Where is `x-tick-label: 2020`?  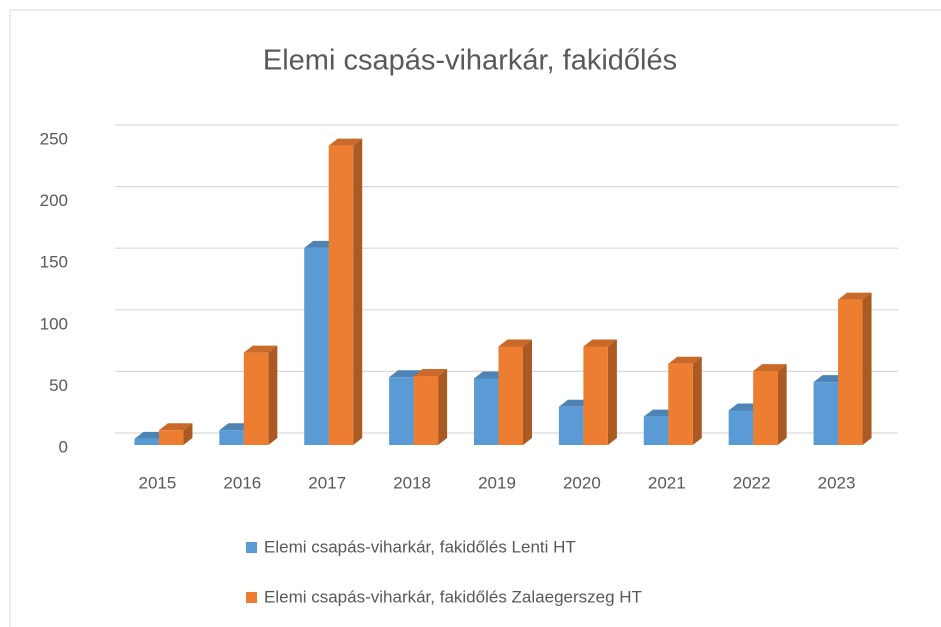 x-tick-label: 2020 is located at coordinates (582, 482).